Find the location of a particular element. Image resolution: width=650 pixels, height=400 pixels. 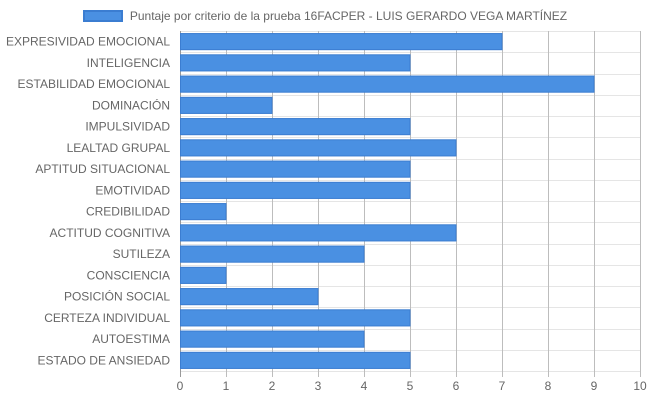

y-category-label: CREDIBILIDAD is located at coordinates (128, 212).